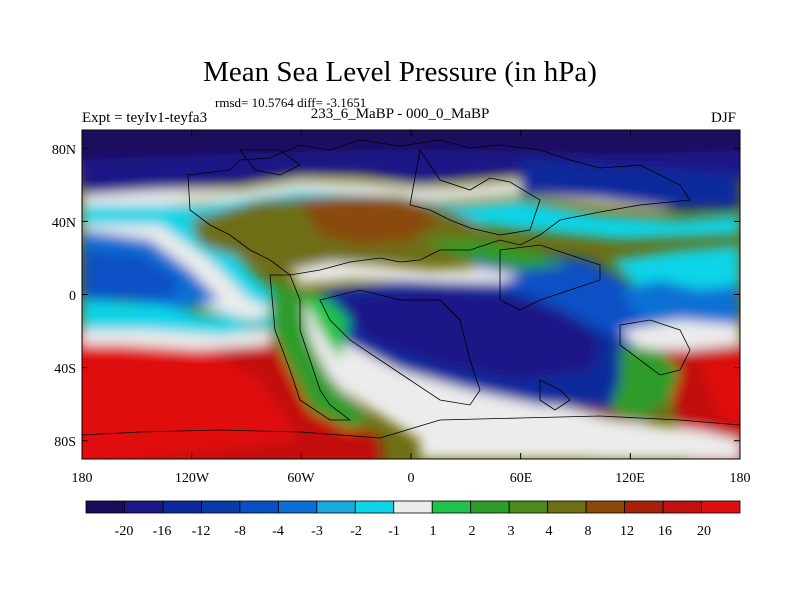 The width and height of the screenshot is (800, 600). Describe the element at coordinates (394, 531) in the screenshot. I see `colorbar-label: -1` at that location.